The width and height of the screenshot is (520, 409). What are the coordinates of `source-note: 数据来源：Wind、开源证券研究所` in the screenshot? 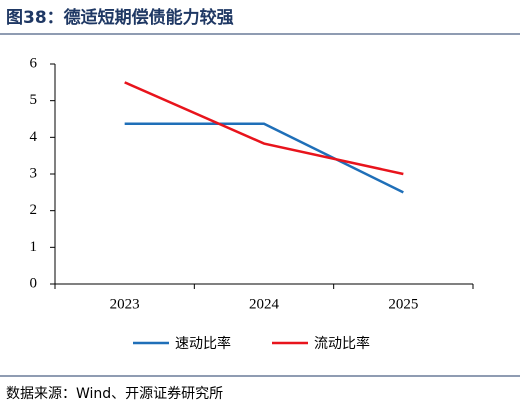 It's located at (114, 394).